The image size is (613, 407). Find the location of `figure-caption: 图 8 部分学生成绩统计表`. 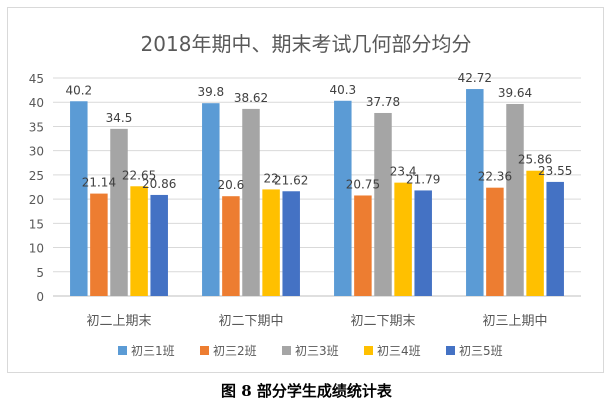

figure-caption: 图 8 部分学生成绩统计表 is located at coordinates (306, 391).